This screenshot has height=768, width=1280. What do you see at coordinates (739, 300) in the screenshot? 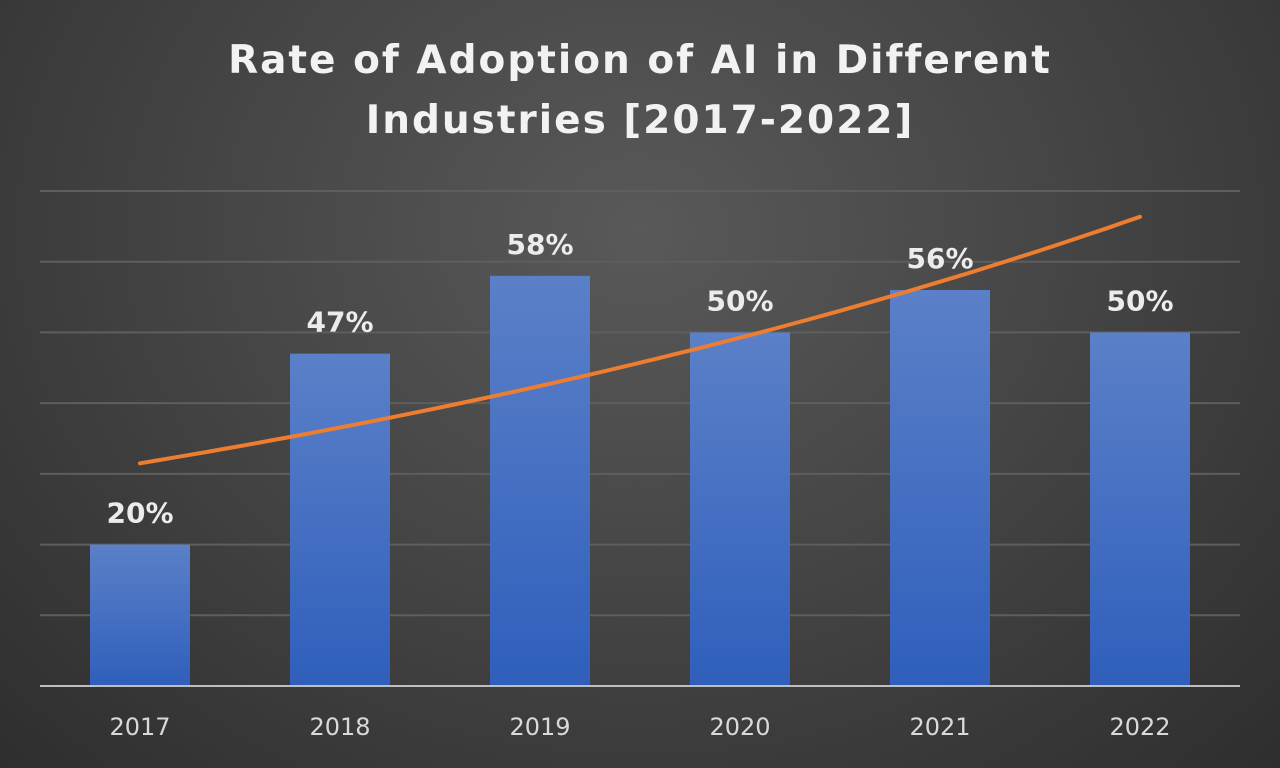
I see `data-label-2020: 50%` at bounding box center [739, 300].